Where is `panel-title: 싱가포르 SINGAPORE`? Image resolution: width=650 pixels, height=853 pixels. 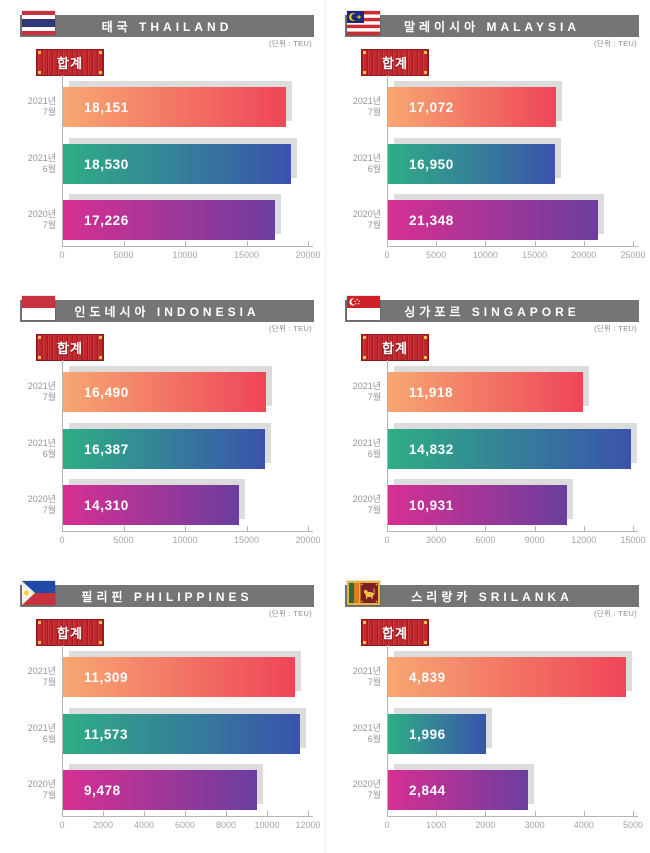
panel-title: 싱가포르 SINGAPORE is located at coordinates (492, 311).